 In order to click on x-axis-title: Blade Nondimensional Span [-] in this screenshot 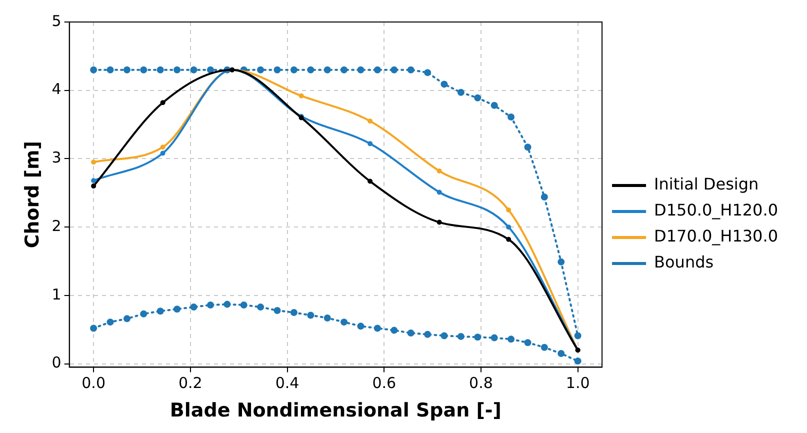, I will do `click(336, 411)`.